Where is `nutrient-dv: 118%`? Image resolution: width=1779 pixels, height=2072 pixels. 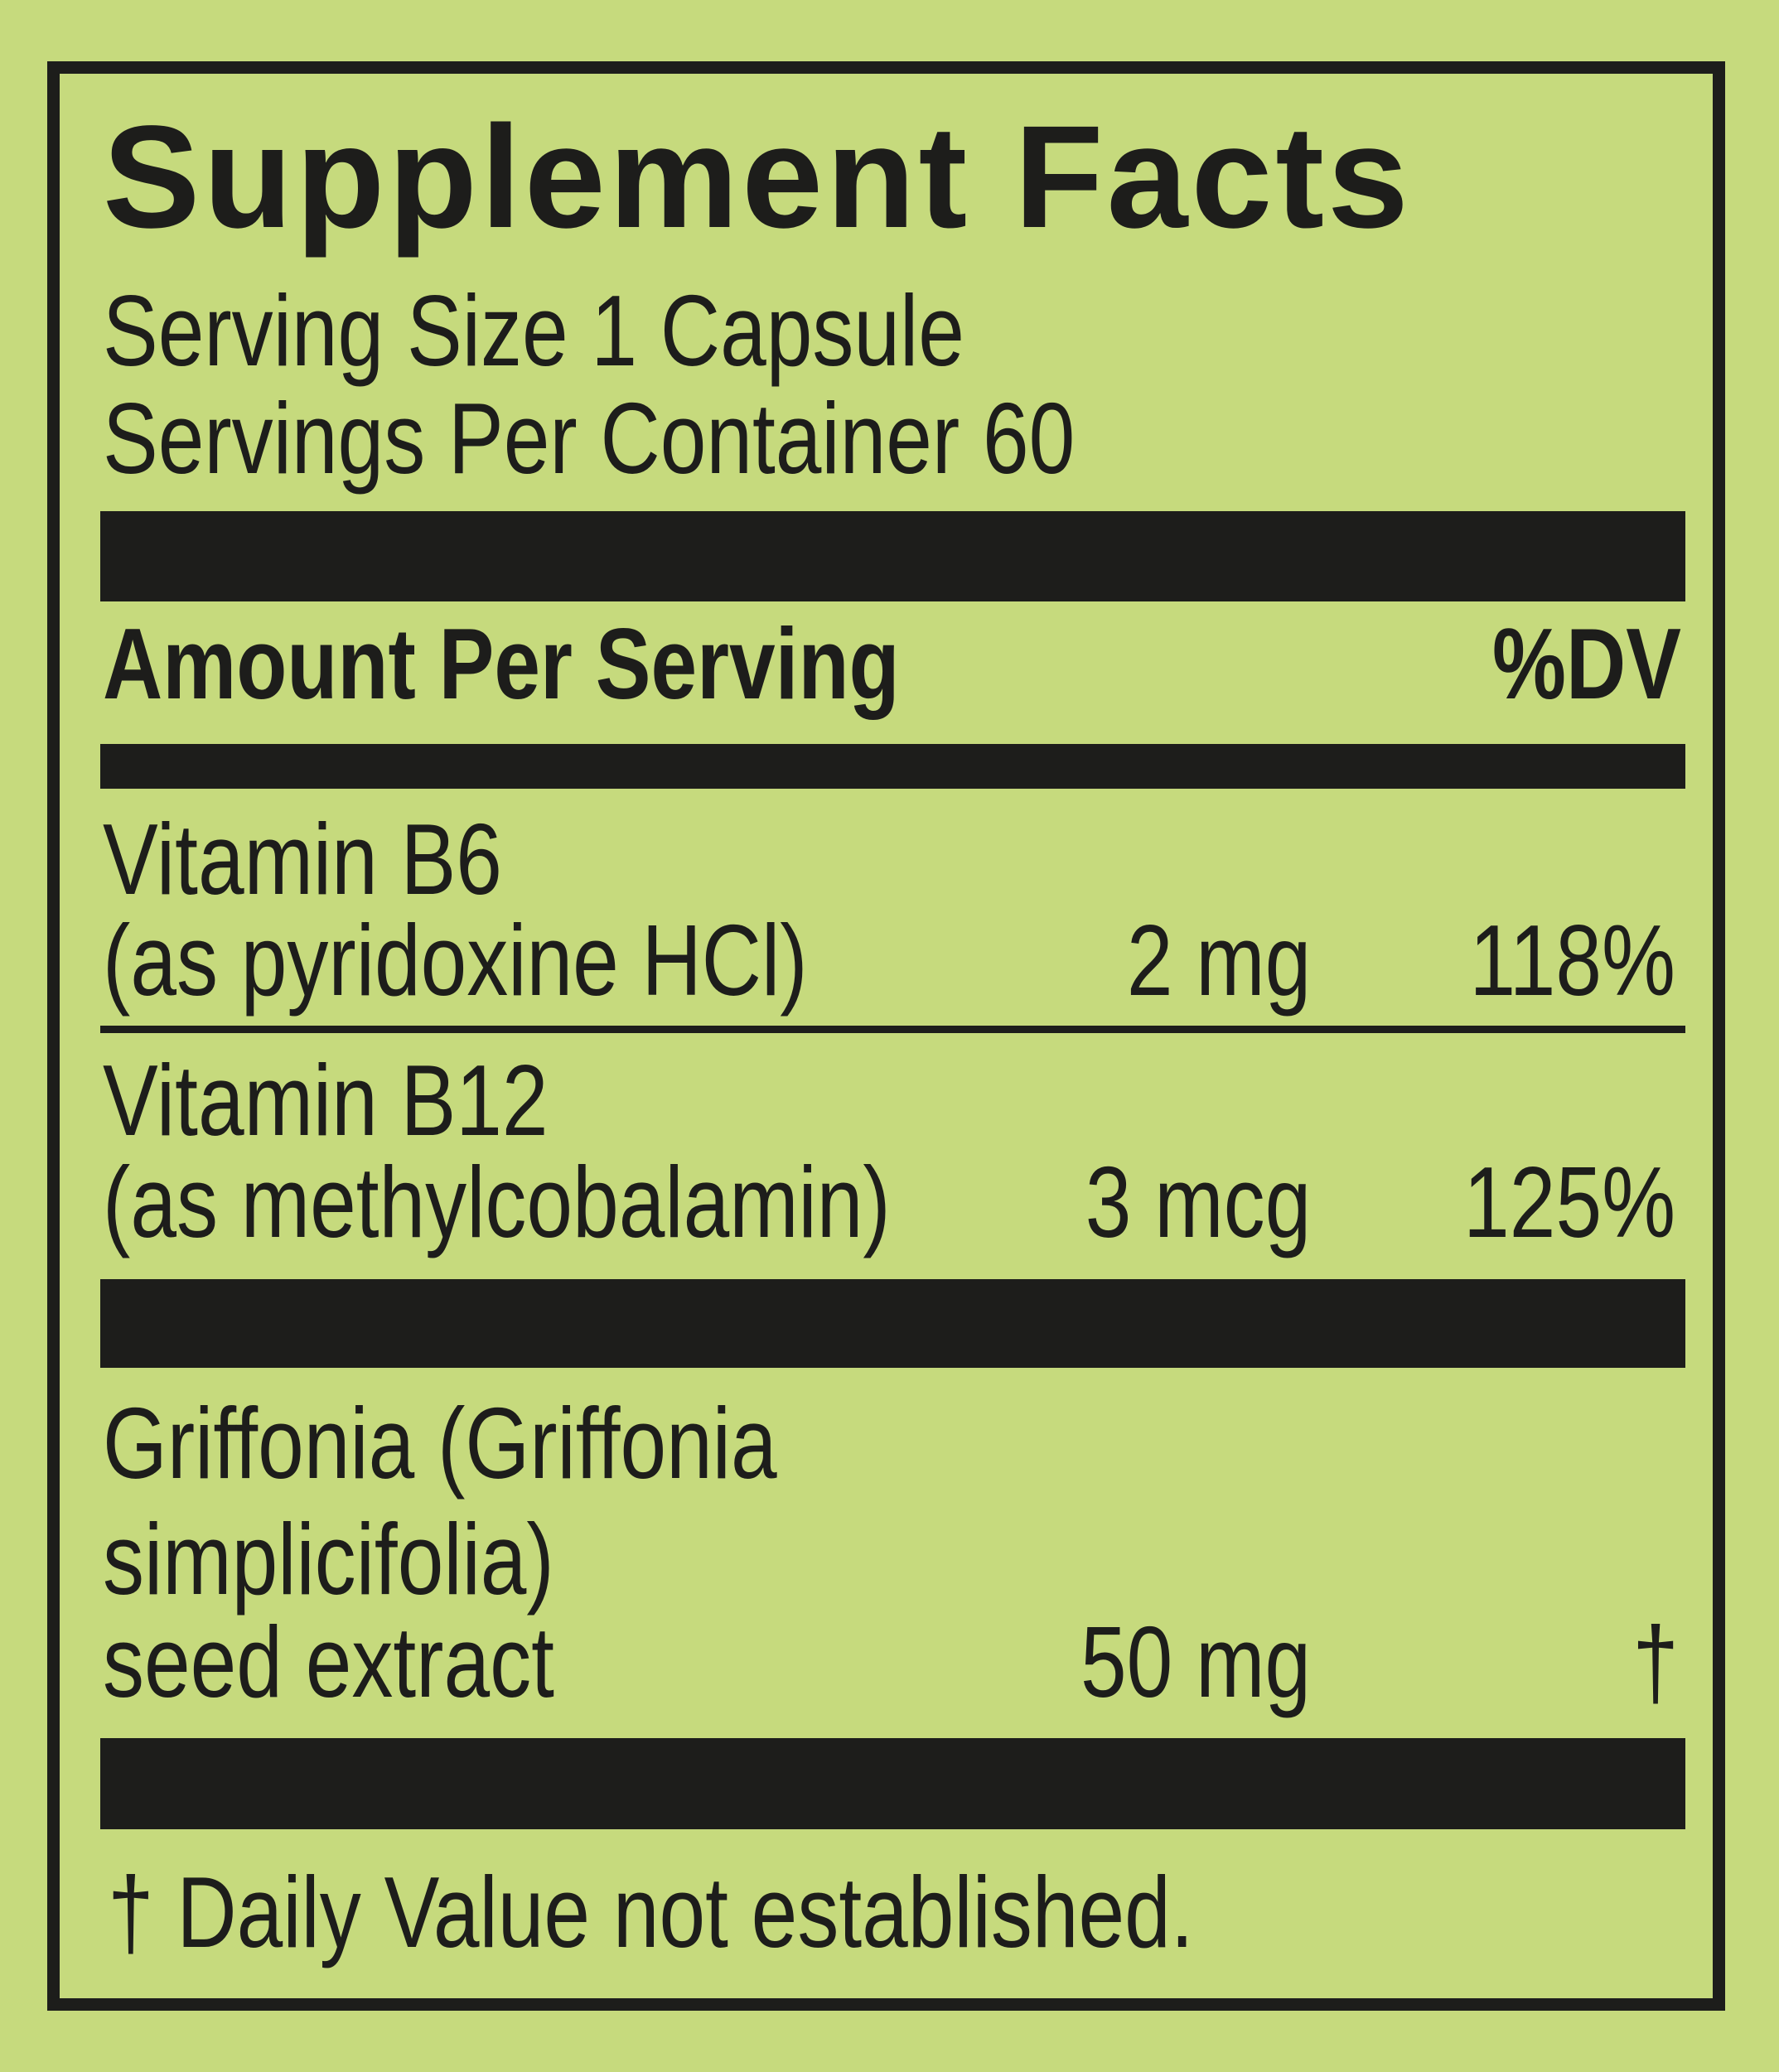
nutrient-dv: 118% is located at coordinates (1572, 961).